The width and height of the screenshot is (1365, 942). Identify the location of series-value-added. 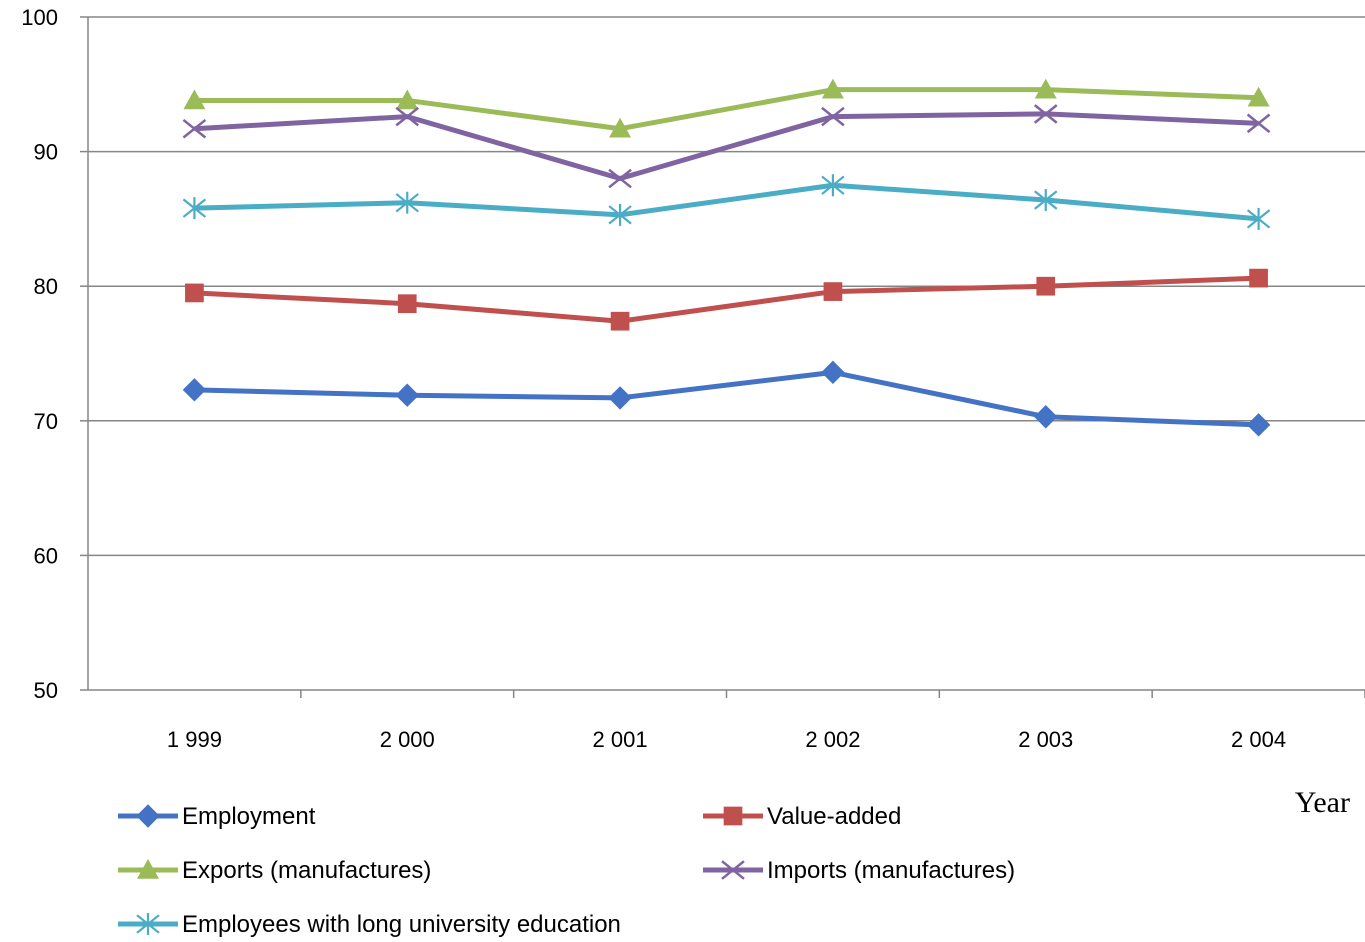
(726, 299).